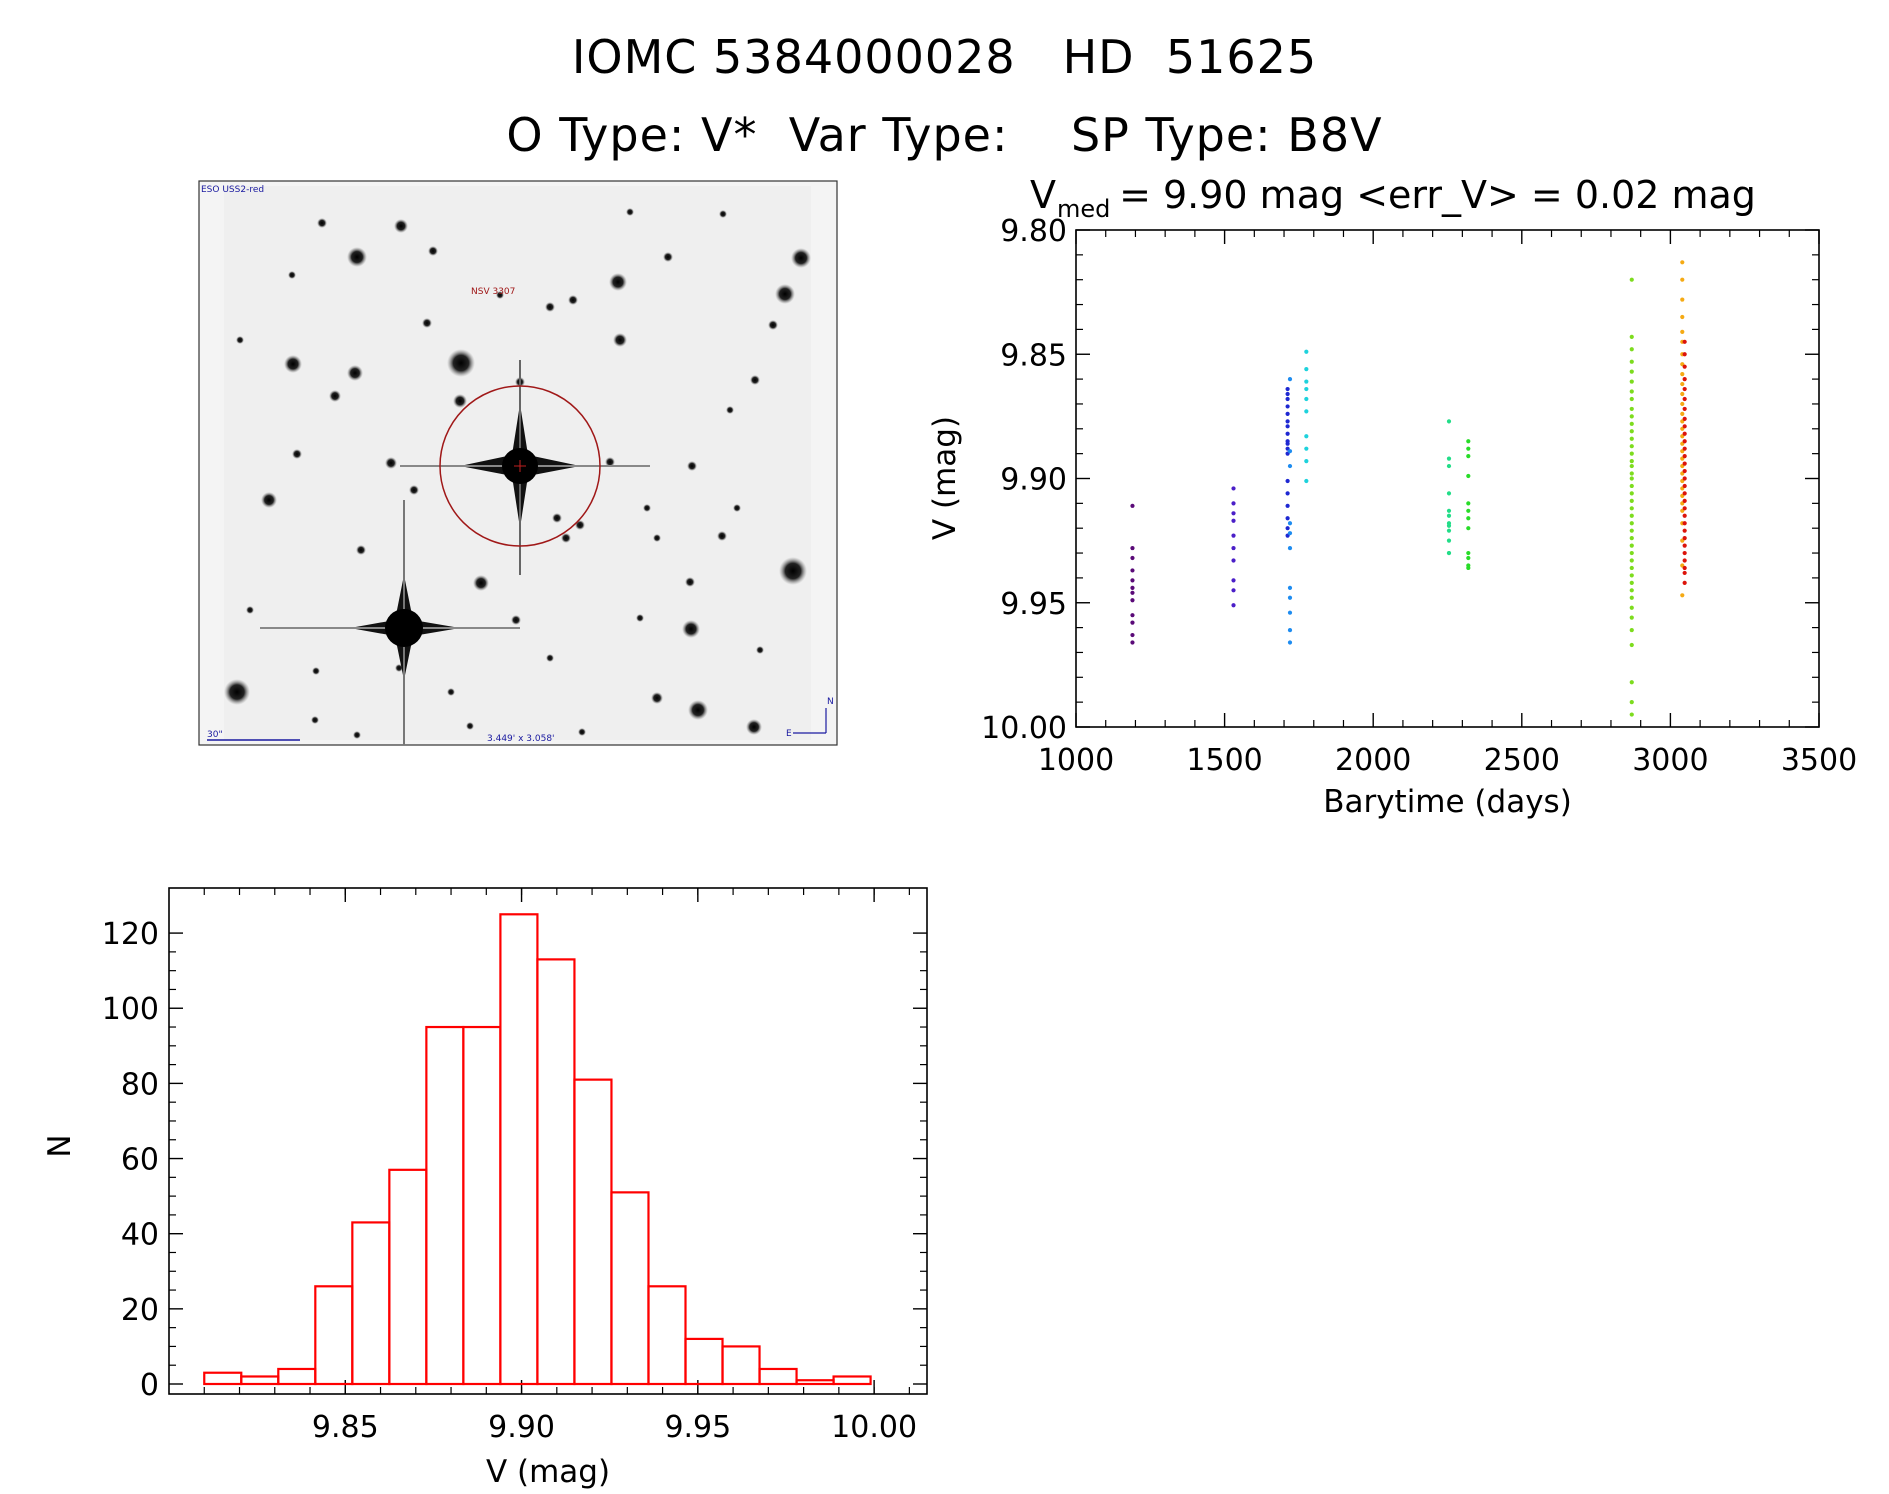  What do you see at coordinates (525, 467) in the screenshot?
I see `target-star` at bounding box center [525, 467].